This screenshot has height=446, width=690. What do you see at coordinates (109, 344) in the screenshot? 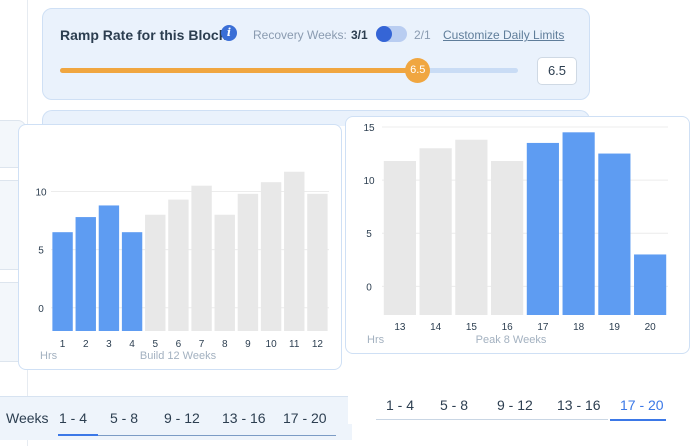
I see `x-tick-label: 3` at bounding box center [109, 344].